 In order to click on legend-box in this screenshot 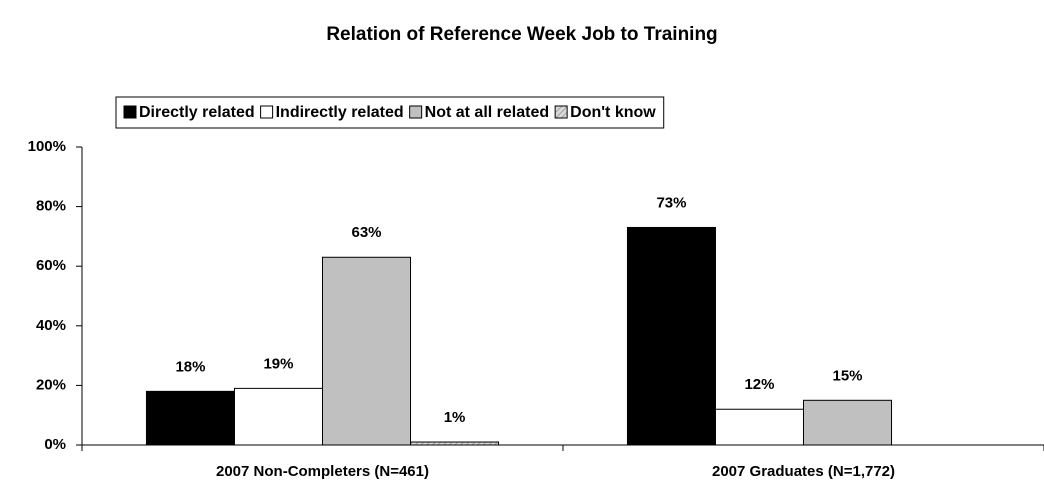, I will do `click(390, 112)`.